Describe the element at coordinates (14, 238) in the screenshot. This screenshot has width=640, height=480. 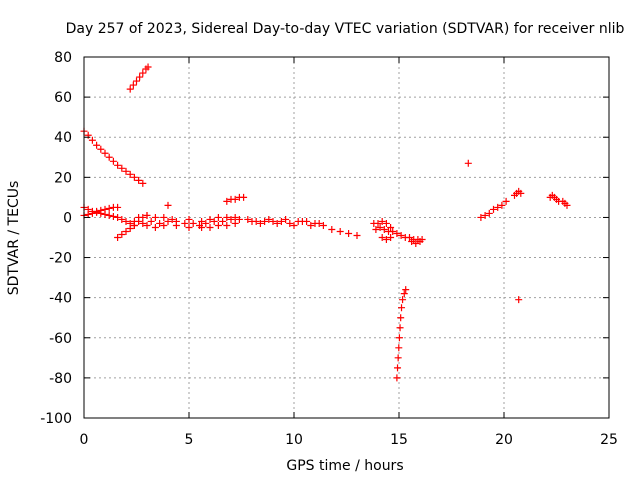
I see `y-axis-label: SDTVAR / TECUs` at that location.